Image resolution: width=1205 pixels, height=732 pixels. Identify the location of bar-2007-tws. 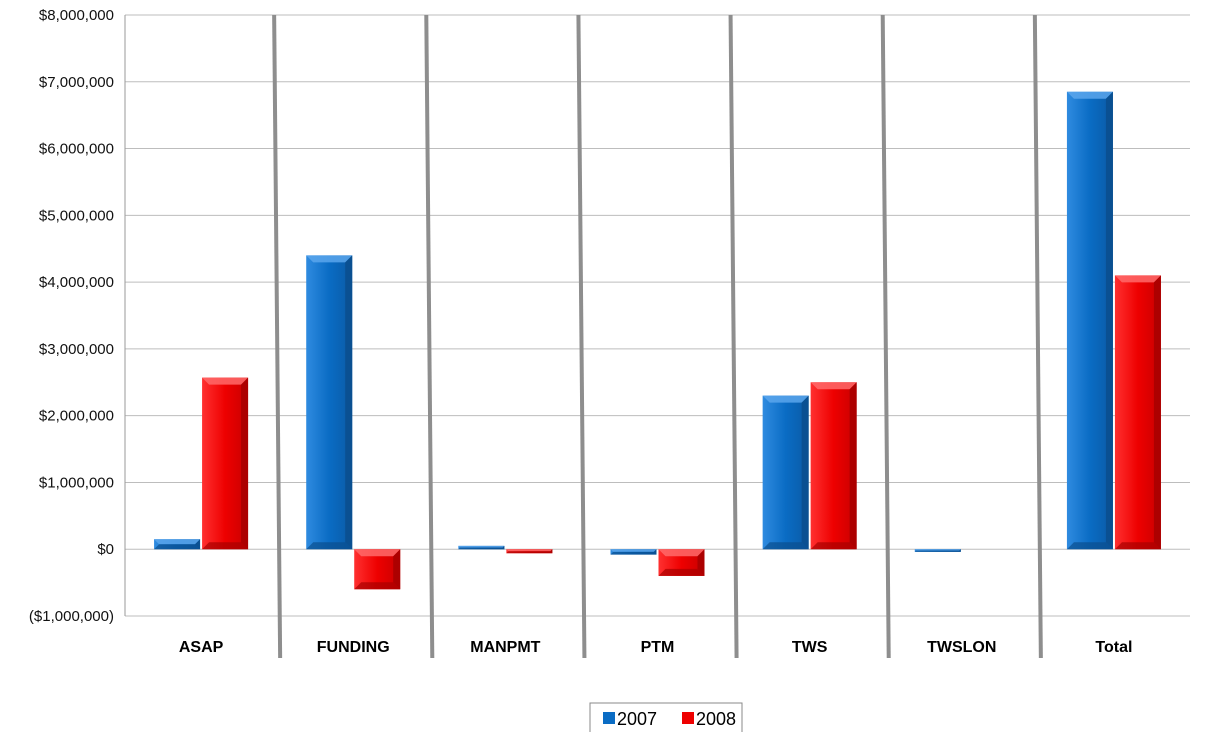
(785, 472).